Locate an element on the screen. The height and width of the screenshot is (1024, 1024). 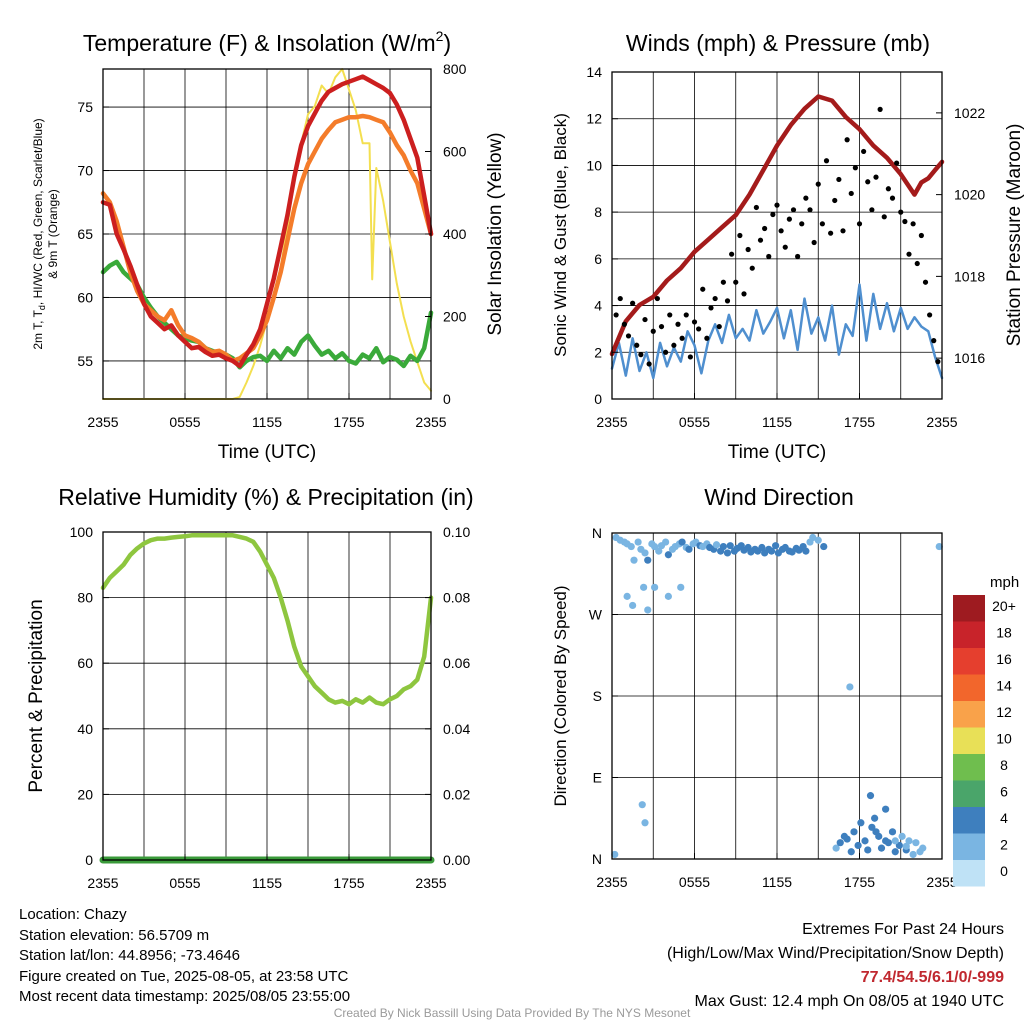
y2-tick-label: 600 is located at coordinates (455, 152).